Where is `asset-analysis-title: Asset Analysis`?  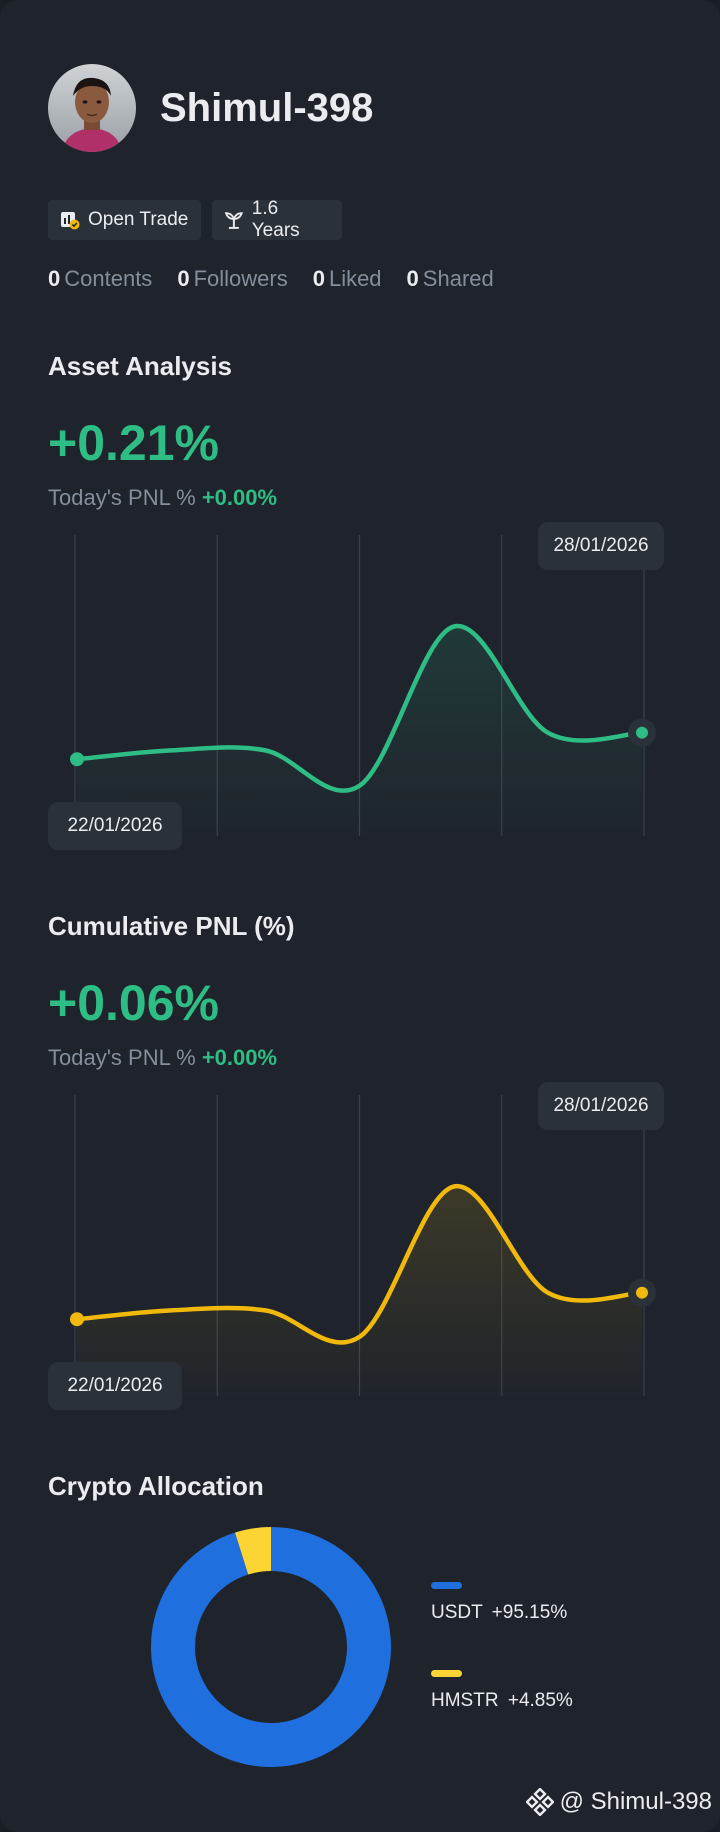
asset-analysis-title: Asset Analysis is located at coordinates (140, 366).